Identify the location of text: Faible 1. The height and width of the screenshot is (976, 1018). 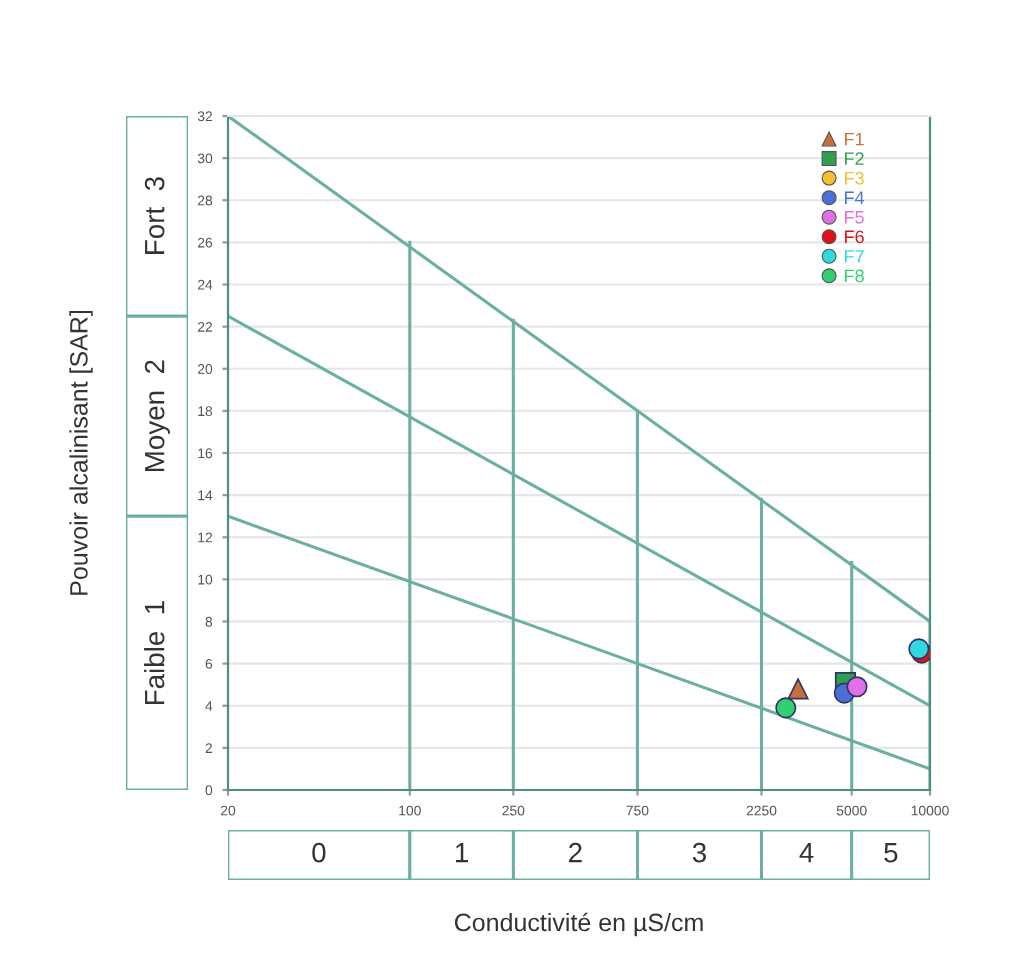
(154, 653).